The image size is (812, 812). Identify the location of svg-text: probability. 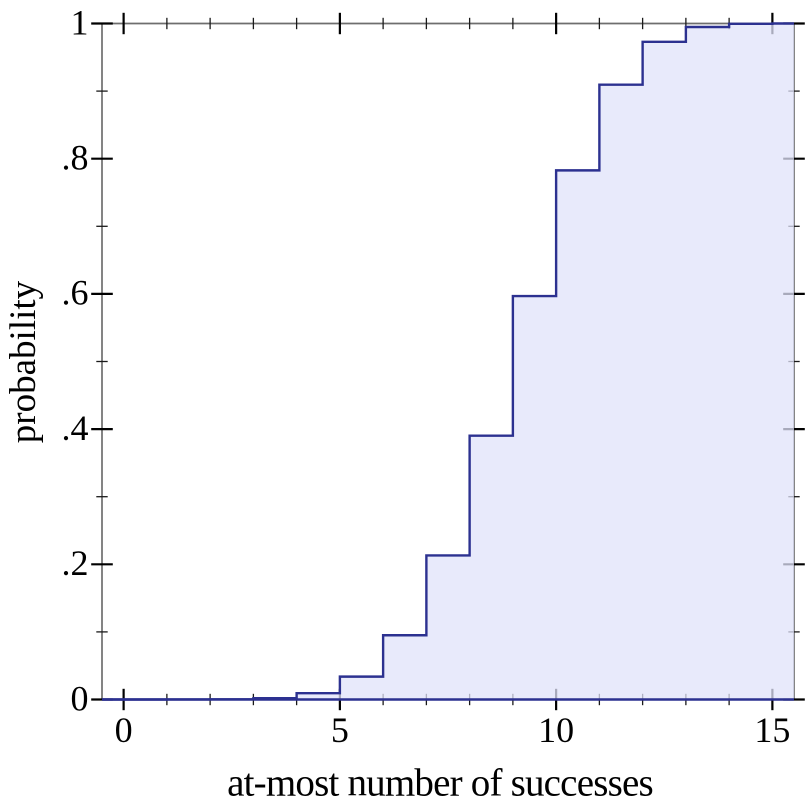
(23, 361).